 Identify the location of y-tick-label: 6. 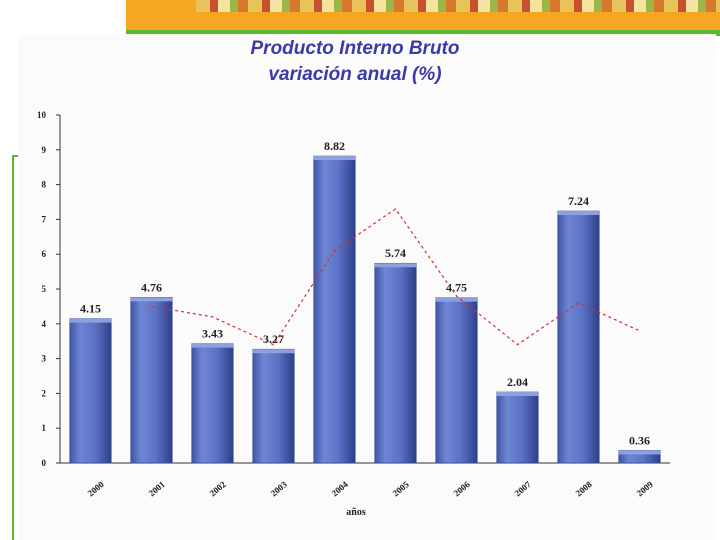
(44, 254).